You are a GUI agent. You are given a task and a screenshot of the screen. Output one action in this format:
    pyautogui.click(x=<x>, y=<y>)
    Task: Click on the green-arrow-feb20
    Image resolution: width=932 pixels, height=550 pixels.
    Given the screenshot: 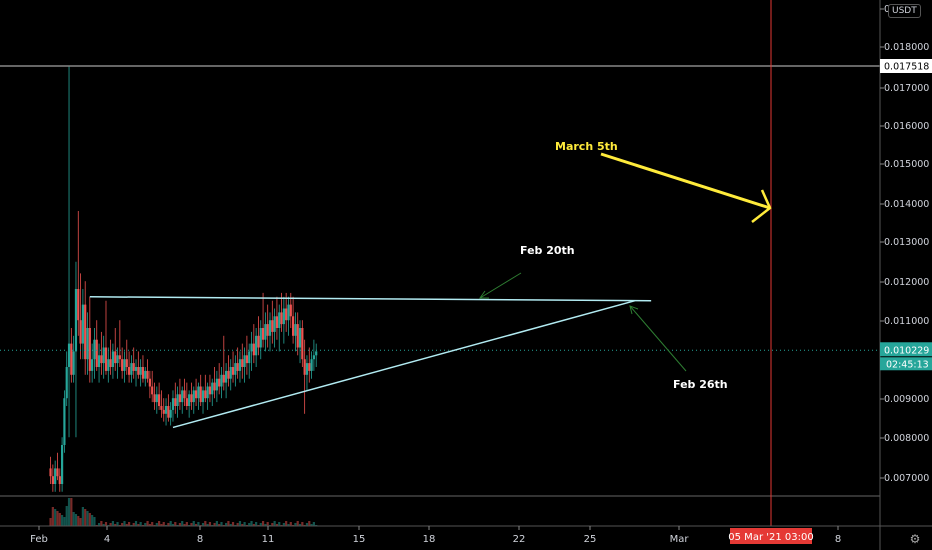 What is the action you would take?
    pyautogui.click(x=500, y=285)
    